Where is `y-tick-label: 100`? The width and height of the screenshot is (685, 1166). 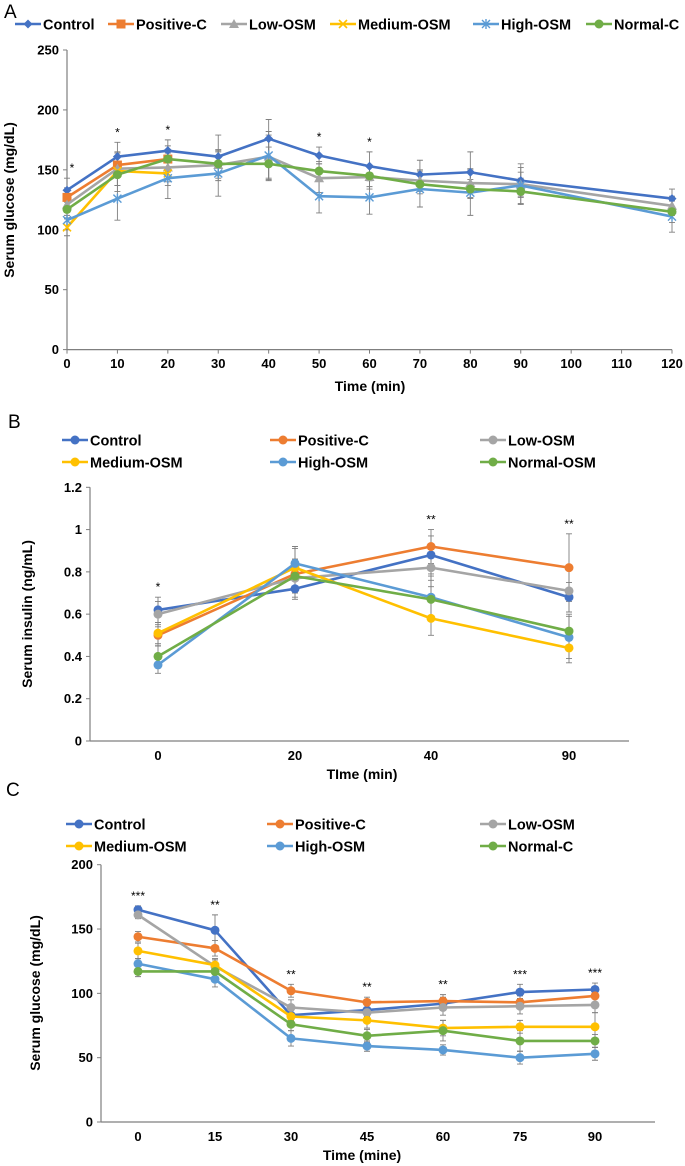 y-tick-label: 100 is located at coordinates (48, 229).